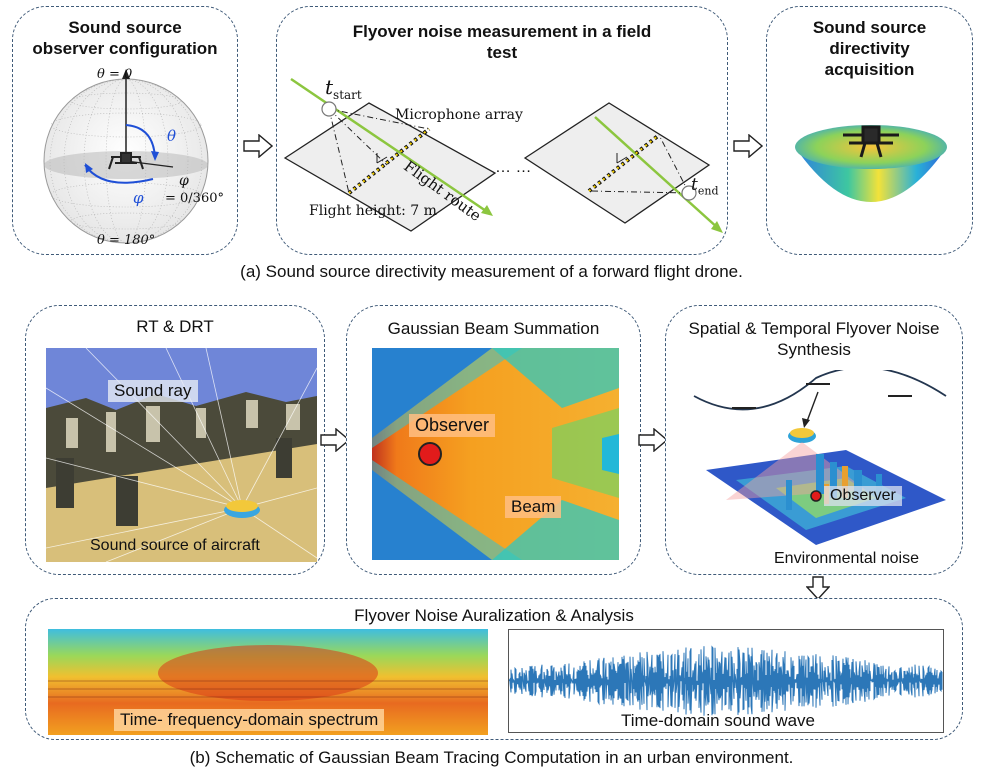 This screenshot has width=983, height=777. I want to click on phi-range-label: = 0/360°, so click(194, 198).